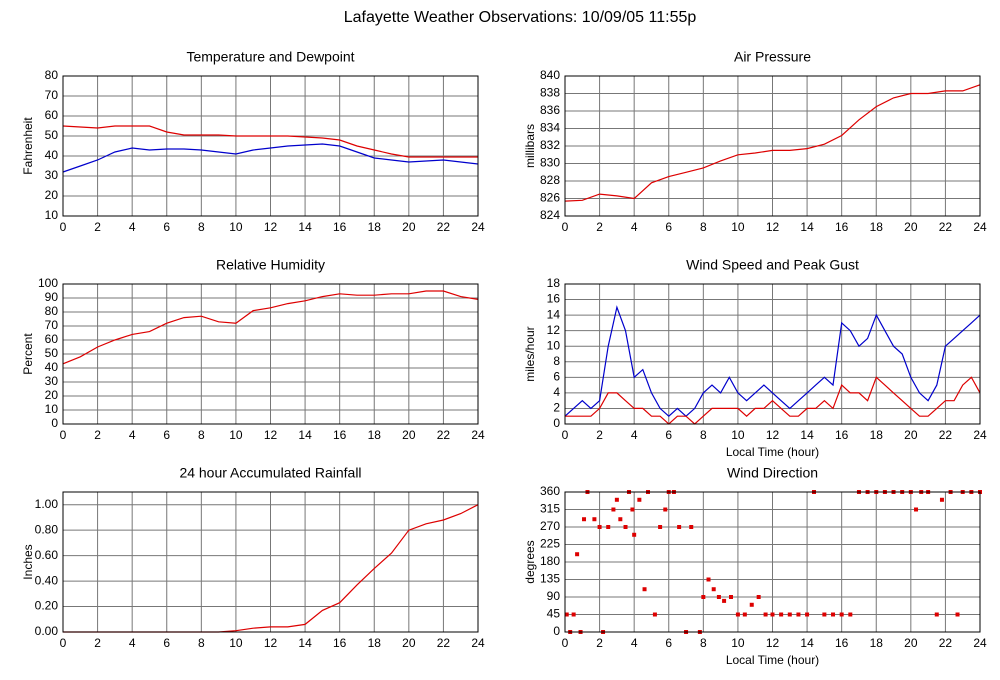 The image size is (1000, 680). What do you see at coordinates (556, 408) in the screenshot?
I see `y-tick-label: 2` at bounding box center [556, 408].